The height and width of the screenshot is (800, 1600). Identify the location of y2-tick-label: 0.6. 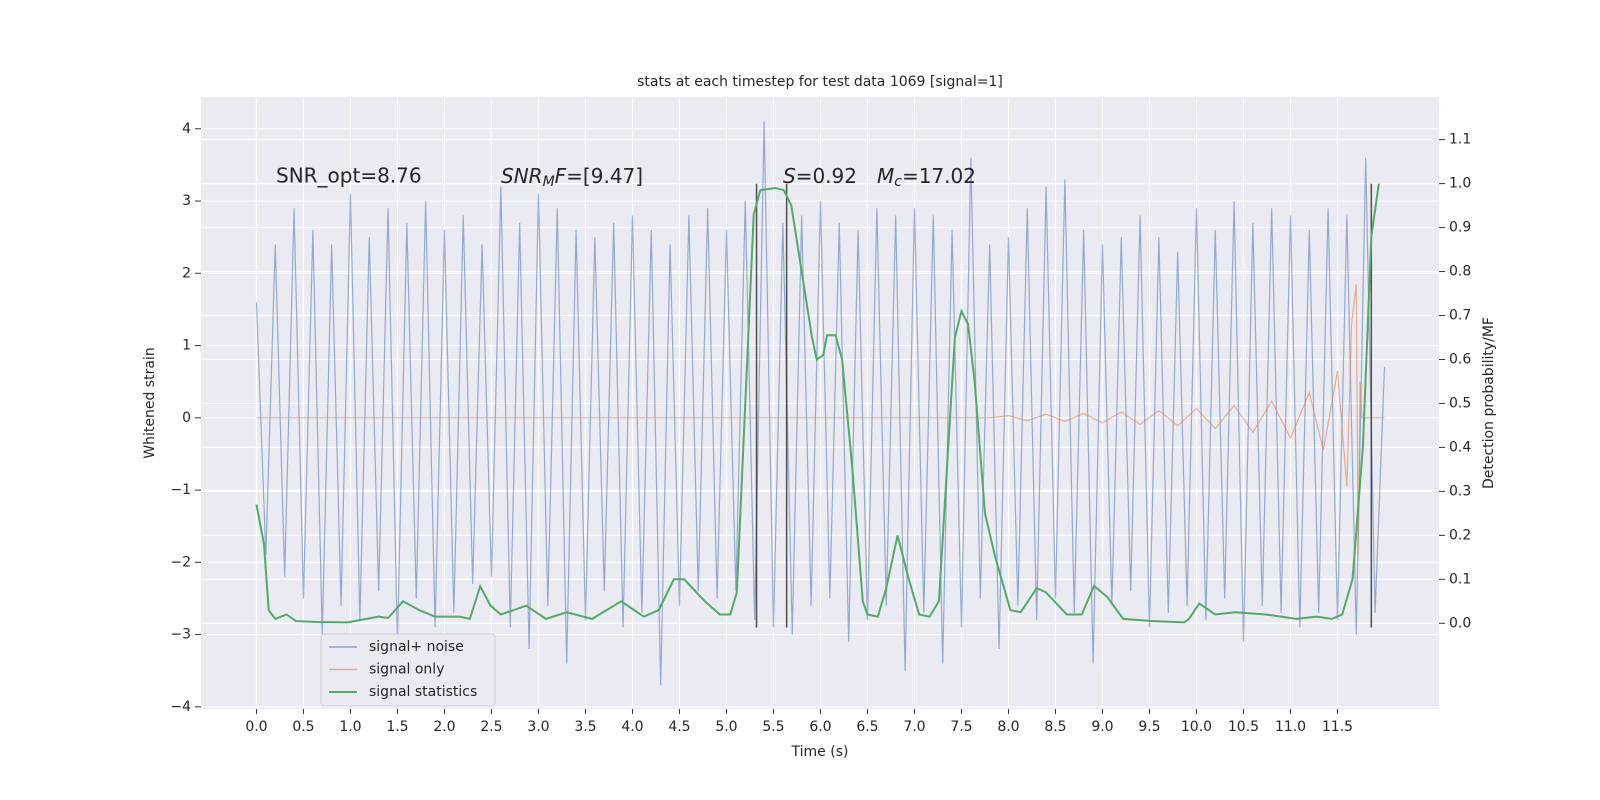
(1460, 359).